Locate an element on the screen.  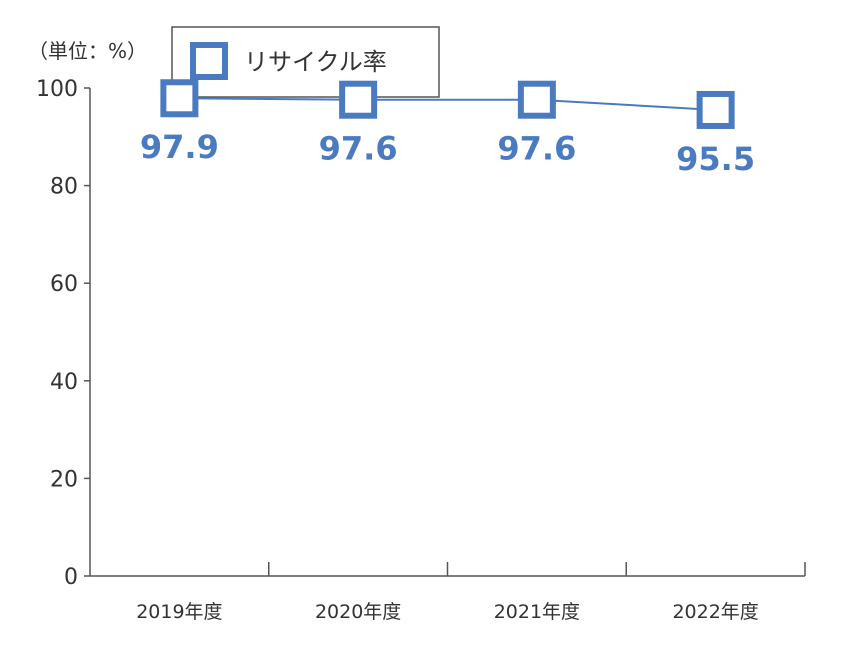
x-tick-label: 2019年度 is located at coordinates (179, 612).